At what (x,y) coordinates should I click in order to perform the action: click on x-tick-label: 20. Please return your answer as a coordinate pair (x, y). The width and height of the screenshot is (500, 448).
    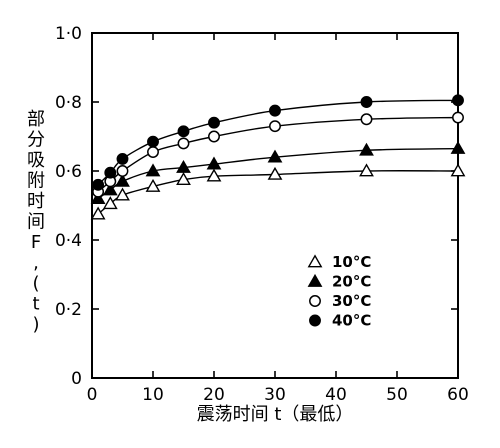
    Looking at the image, I should click on (214, 395).